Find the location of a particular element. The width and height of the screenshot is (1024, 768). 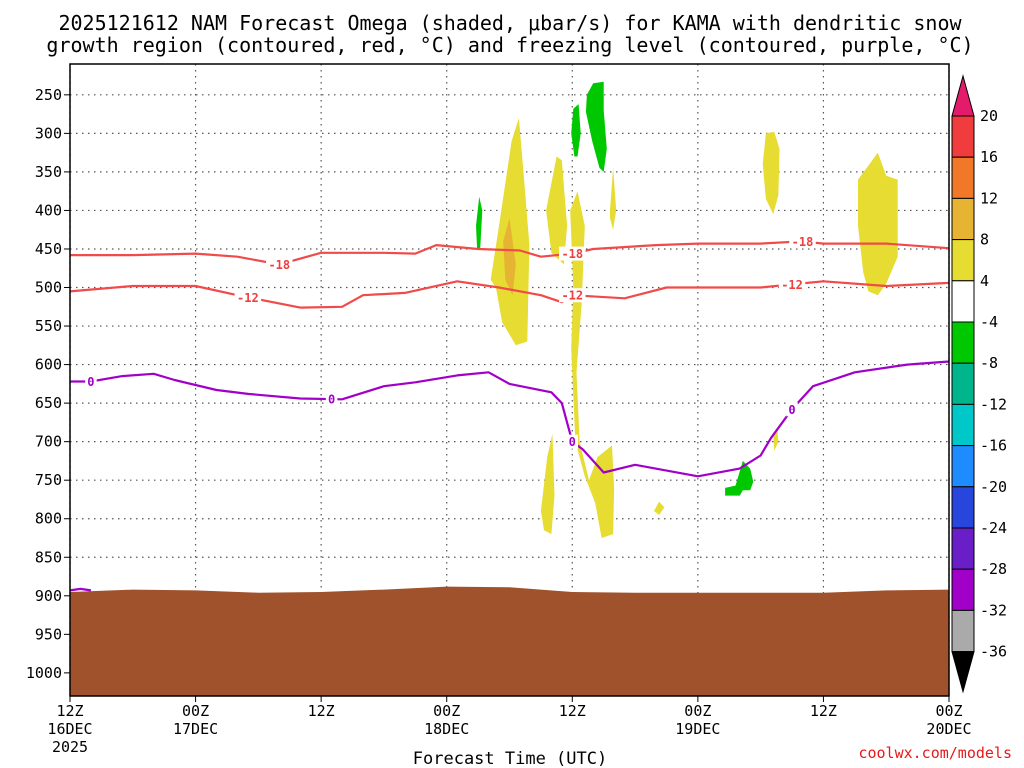

y-tick-label: 450 is located at coordinates (48, 249).